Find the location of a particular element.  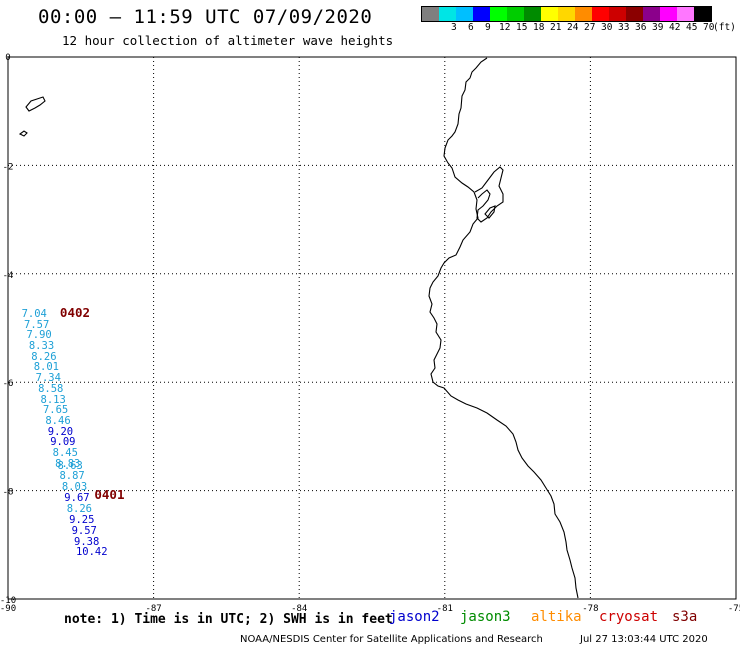

pass-time-label: 0401 is located at coordinates (109, 495).